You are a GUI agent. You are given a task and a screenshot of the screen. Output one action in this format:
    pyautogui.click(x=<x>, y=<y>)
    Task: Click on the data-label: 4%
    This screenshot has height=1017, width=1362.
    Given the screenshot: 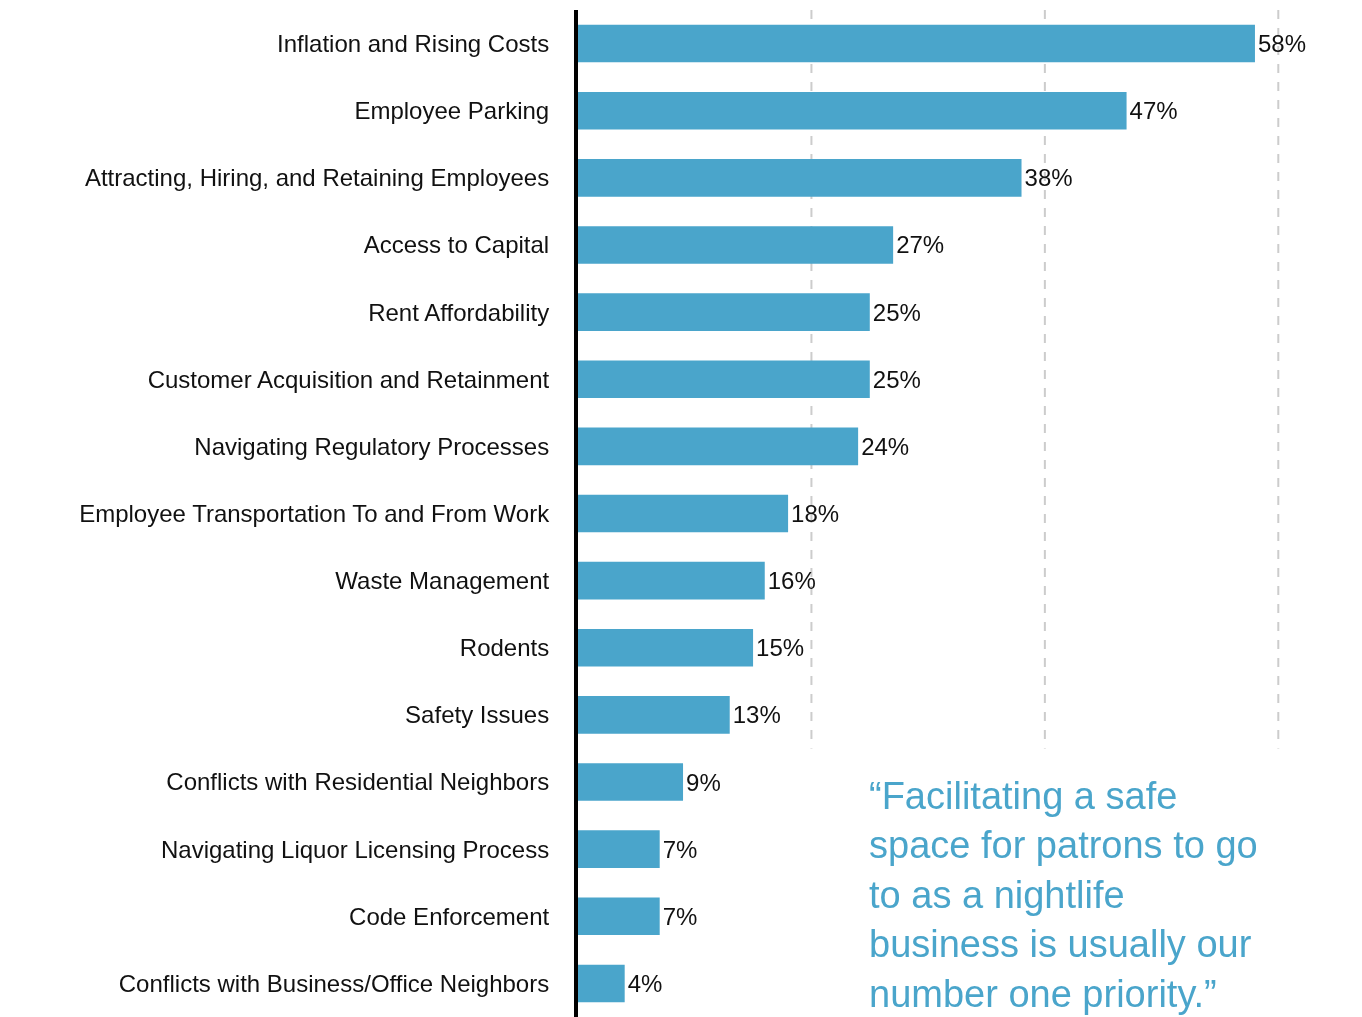 What is the action you would take?
    pyautogui.click(x=645, y=983)
    